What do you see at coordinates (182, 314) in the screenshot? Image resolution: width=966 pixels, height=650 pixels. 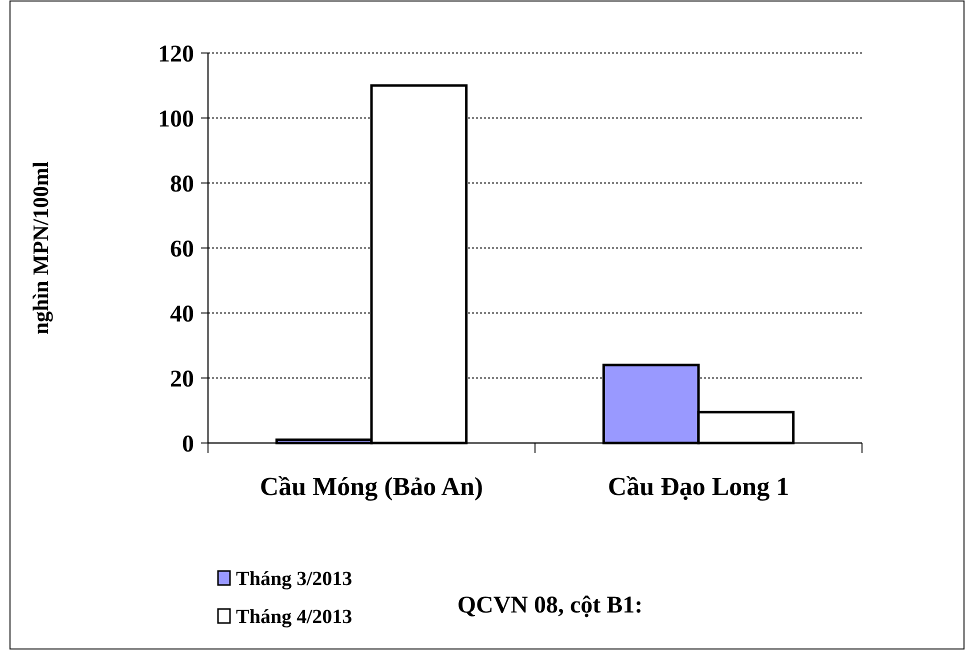 I see `y-tick-label: 40` at bounding box center [182, 314].